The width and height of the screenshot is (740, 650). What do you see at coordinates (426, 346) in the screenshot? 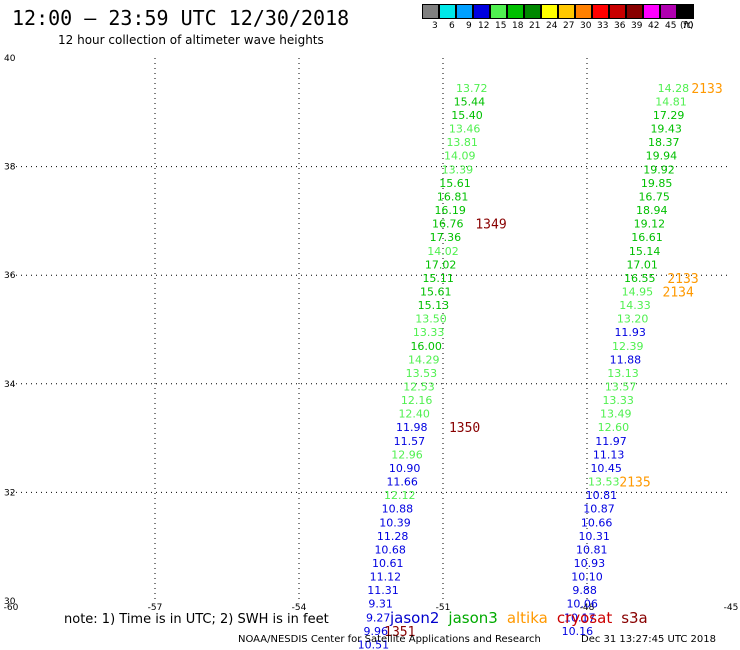
I see `data-point-label: 16.00` at bounding box center [426, 346].